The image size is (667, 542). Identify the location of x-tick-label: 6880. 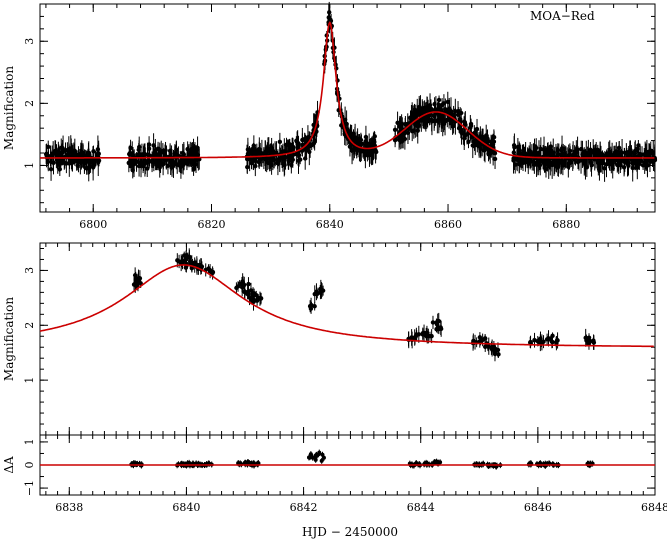
(566, 224).